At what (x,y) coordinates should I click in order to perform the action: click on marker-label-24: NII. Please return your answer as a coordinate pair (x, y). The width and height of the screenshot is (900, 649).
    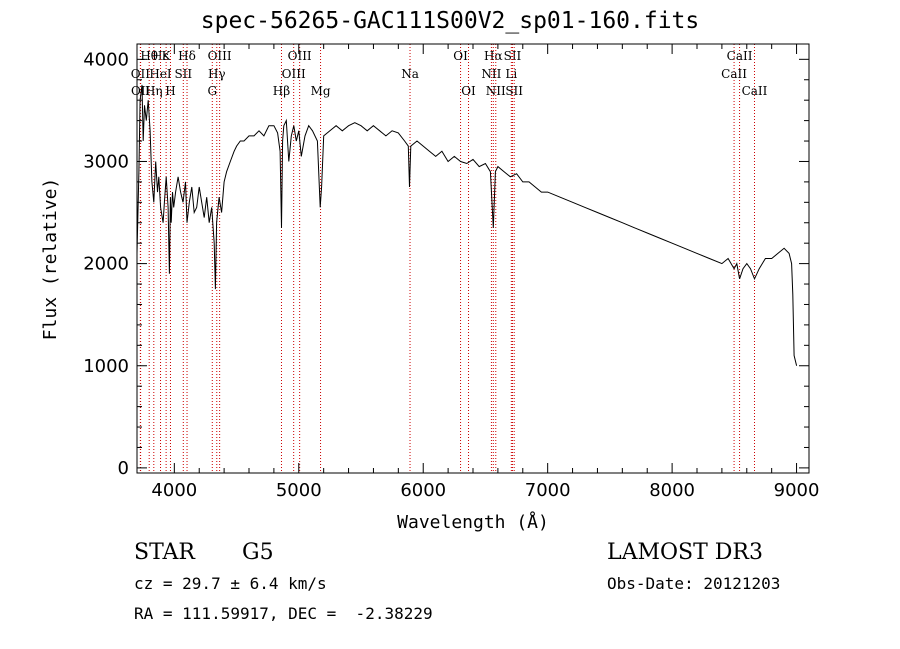
    Looking at the image, I should click on (496, 91).